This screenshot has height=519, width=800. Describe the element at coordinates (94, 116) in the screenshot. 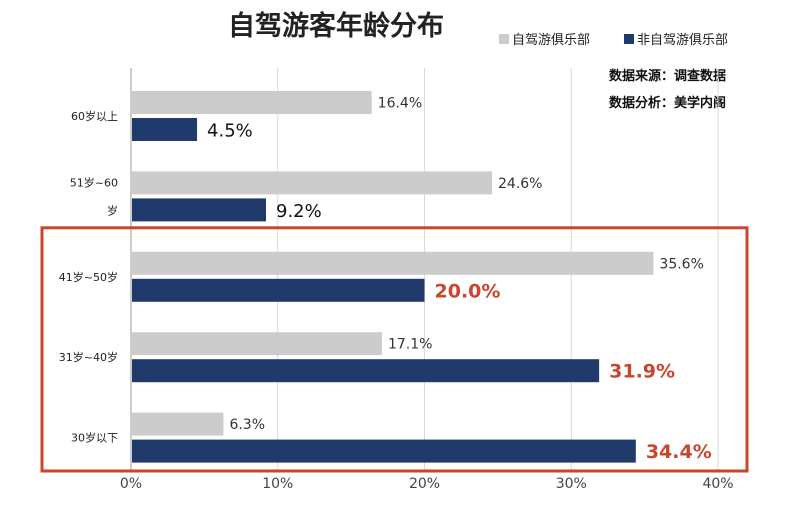

I see `category-label: 60岁以上` at that location.